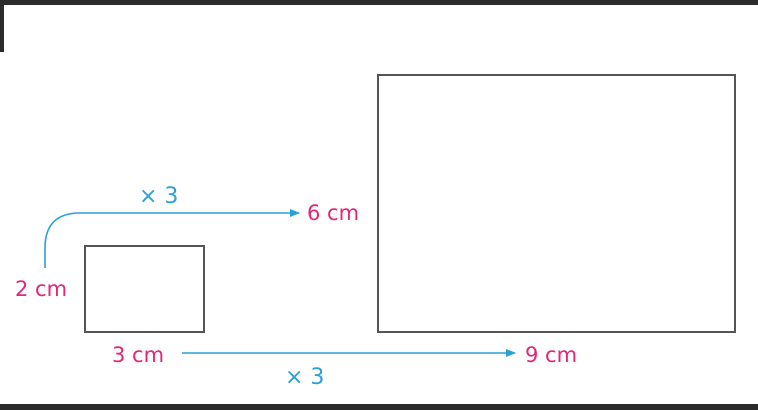 This screenshot has height=410, width=758. Describe the element at coordinates (379, 2) in the screenshot. I see `top-border` at that location.